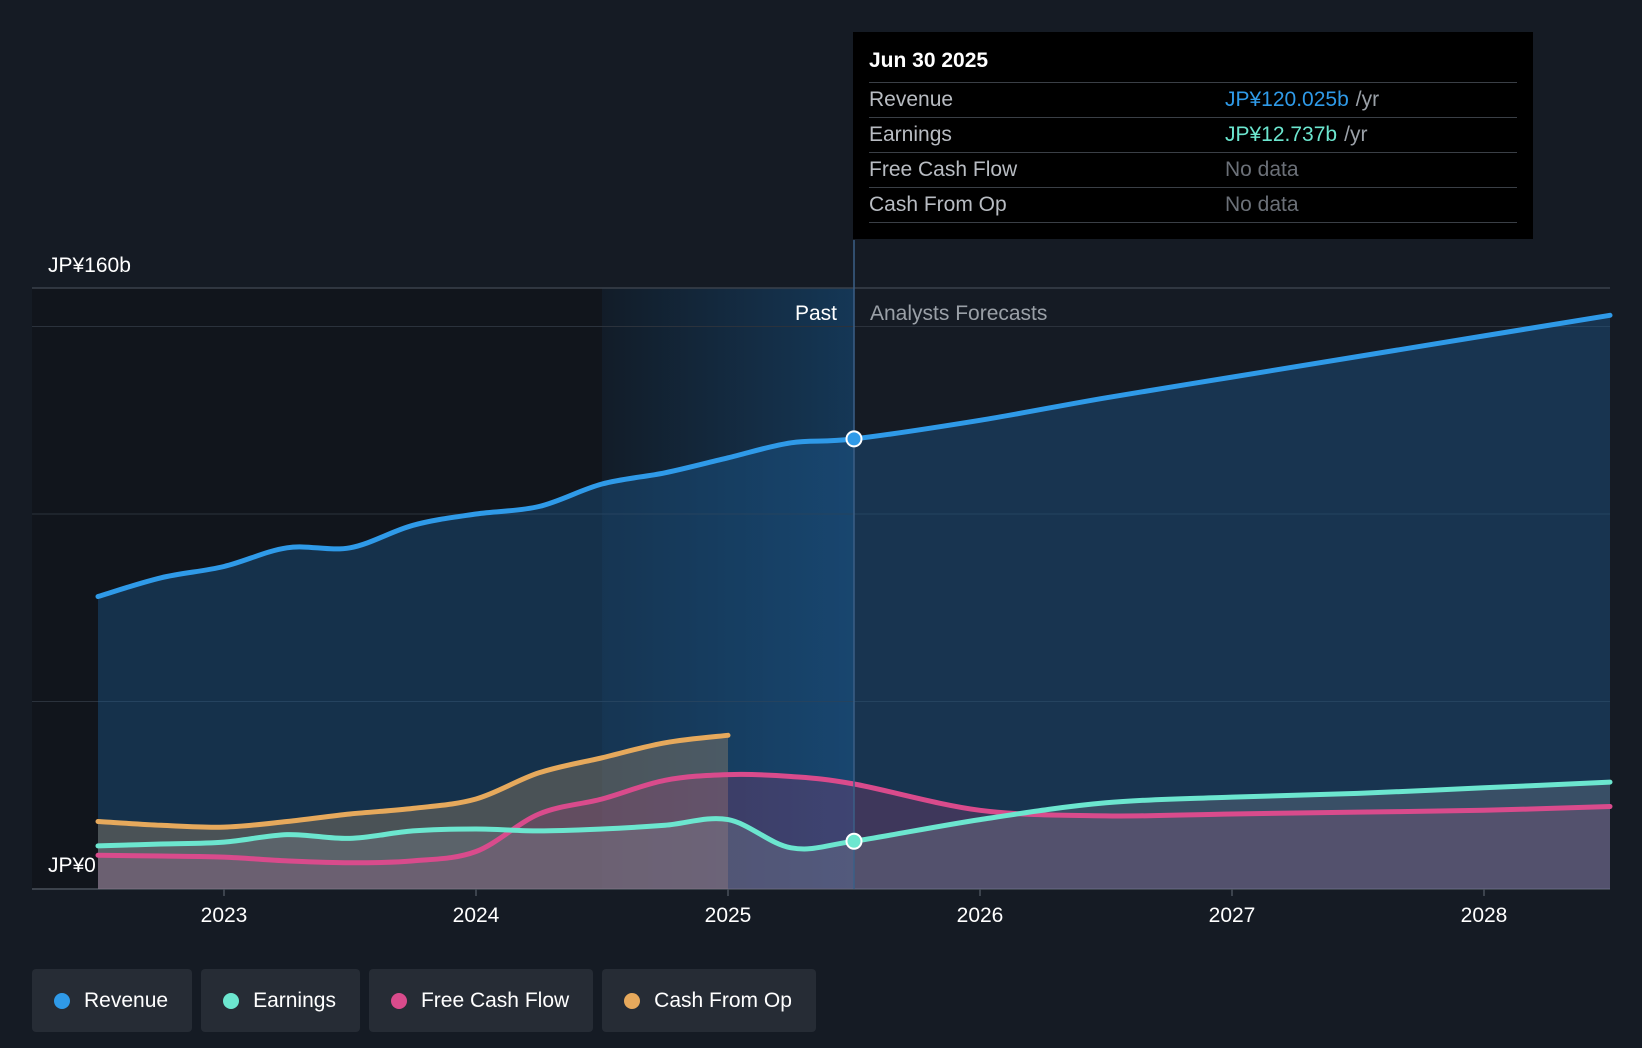 This screenshot has width=1642, height=1048. I want to click on earnings-area, so click(854, 835).